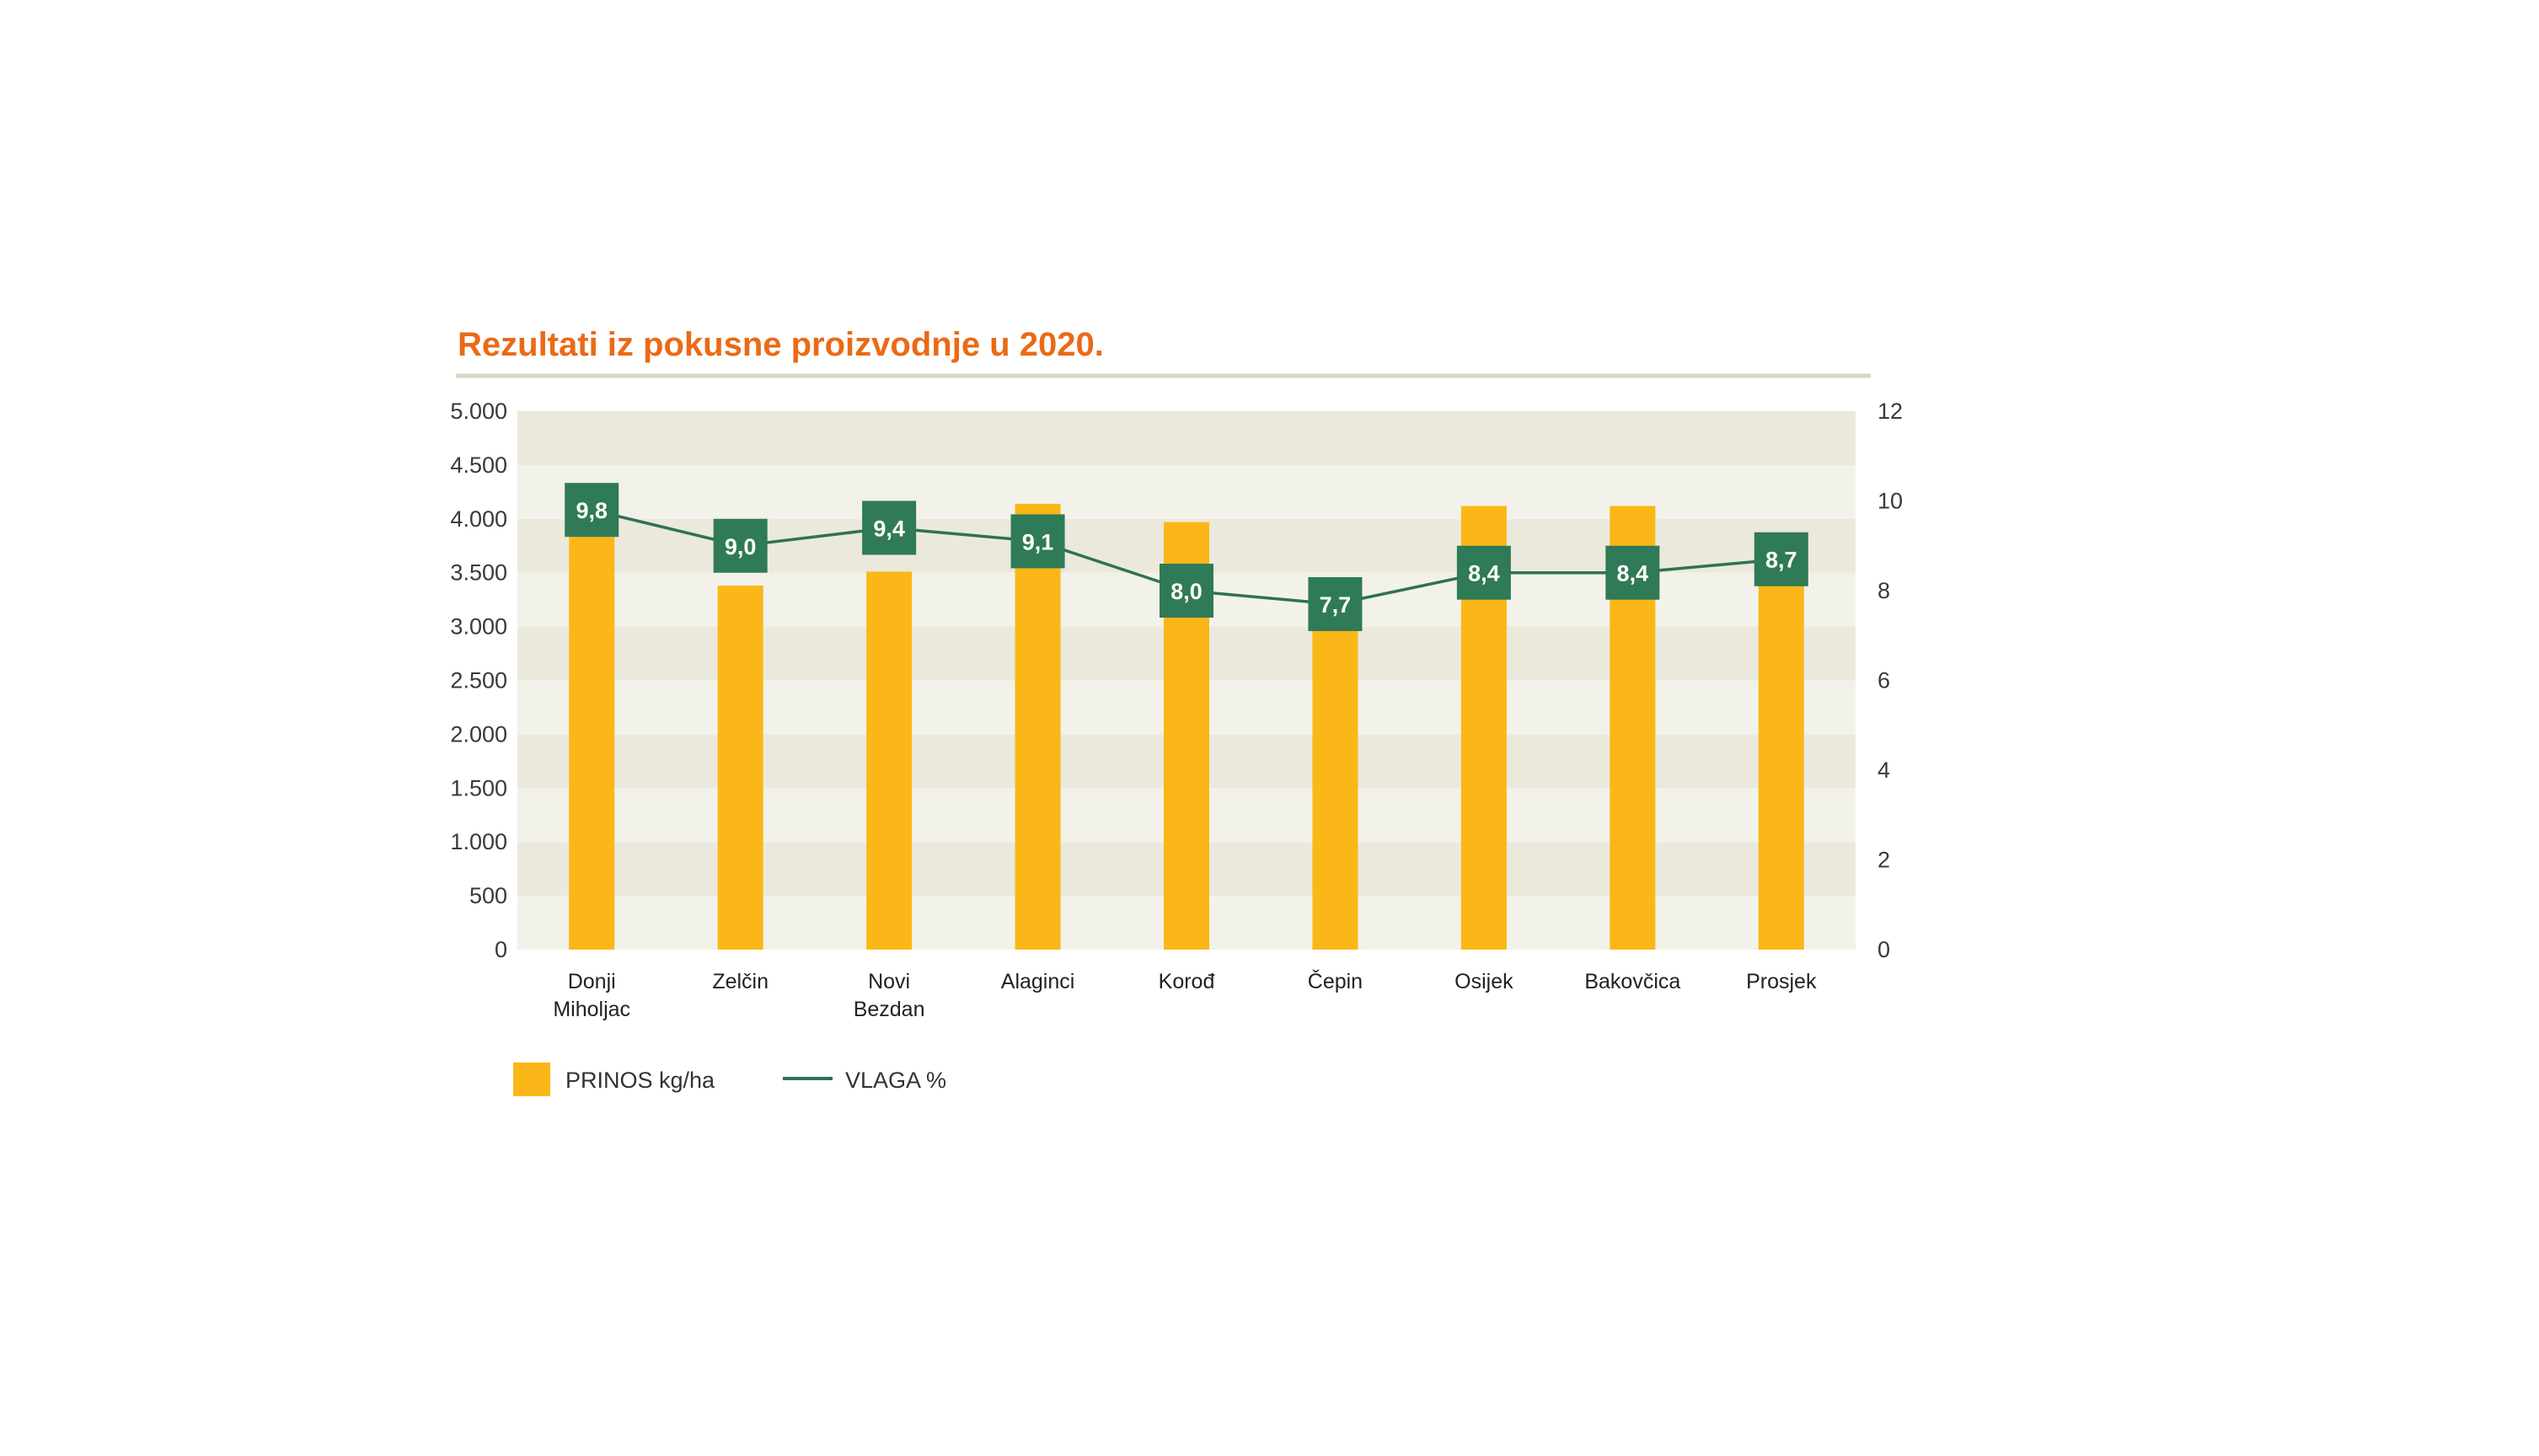 The image size is (2539, 1456). Describe the element at coordinates (478, 841) in the screenshot. I see `y-left-tick-label: 1.000` at that location.